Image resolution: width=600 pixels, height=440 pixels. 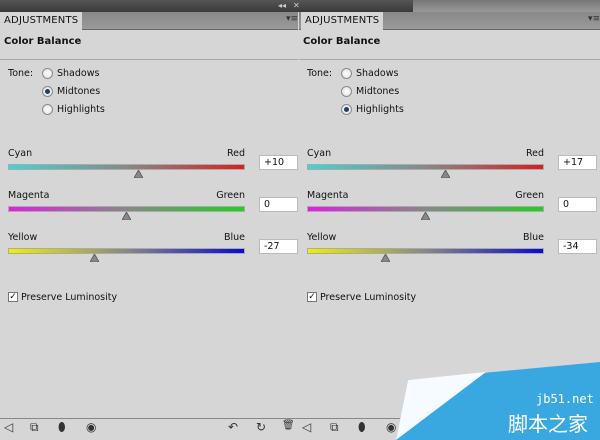 What do you see at coordinates (498, 401) in the screenshot?
I see `watermark-logo` at bounding box center [498, 401].